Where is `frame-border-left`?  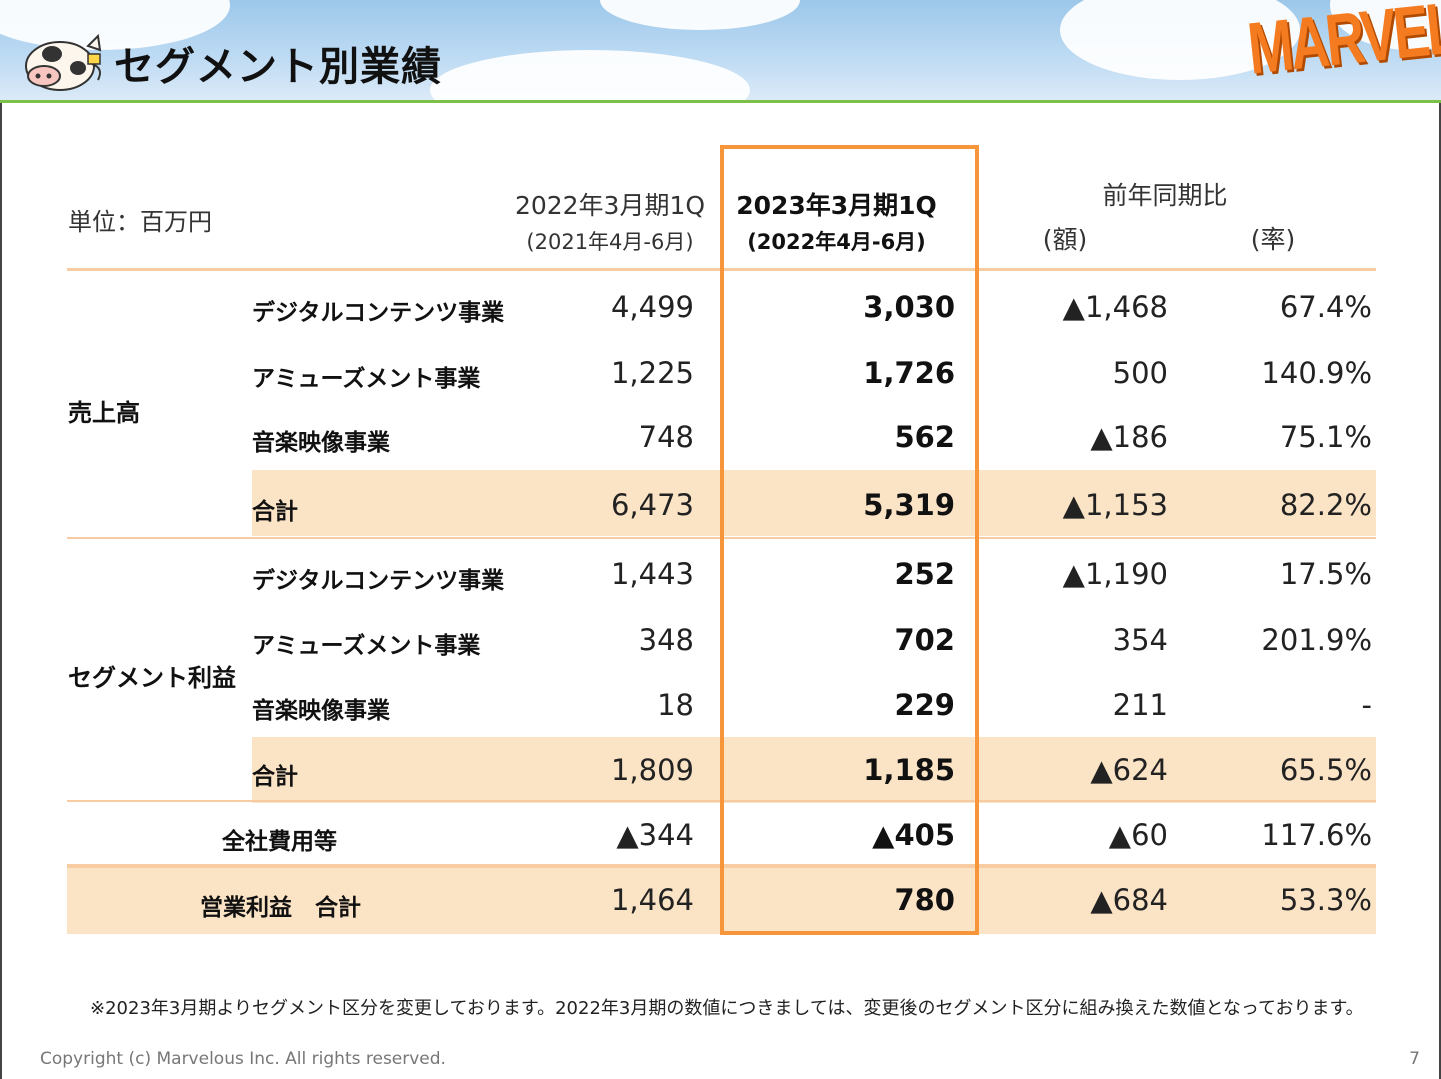
frame-border-left is located at coordinates (1, 591).